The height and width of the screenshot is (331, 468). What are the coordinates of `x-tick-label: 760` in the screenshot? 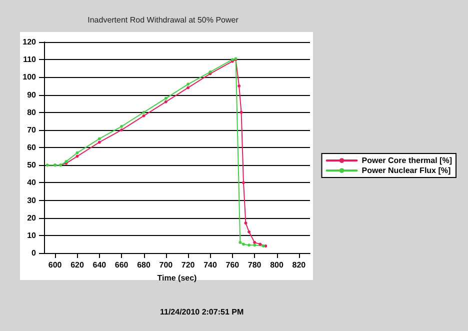 It's located at (233, 265).